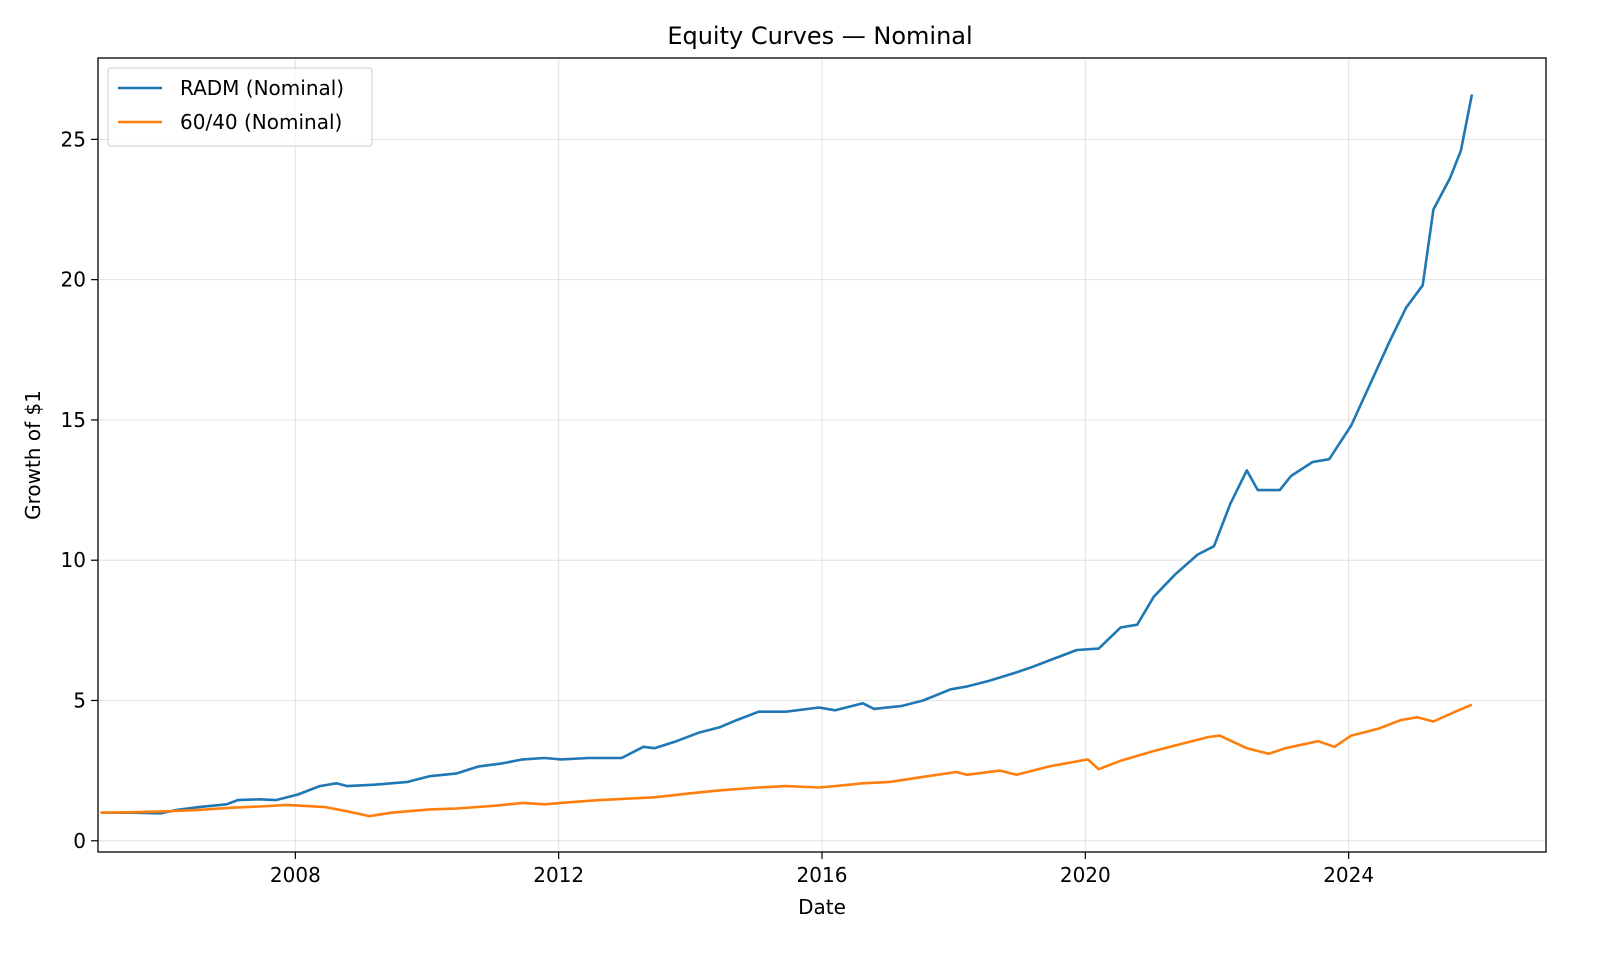 This screenshot has height=960, width=1600. I want to click on legend: RADM (Nominal) 60/40 (Nominal), so click(240, 107).